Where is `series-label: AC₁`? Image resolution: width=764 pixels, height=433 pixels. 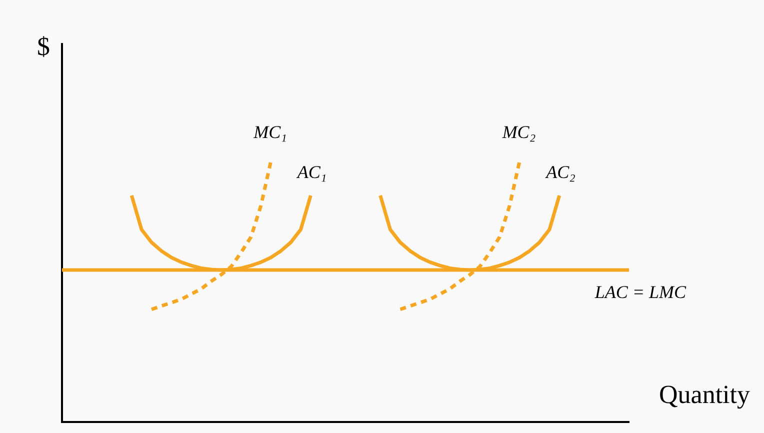 series-label: AC₁ is located at coordinates (311, 172).